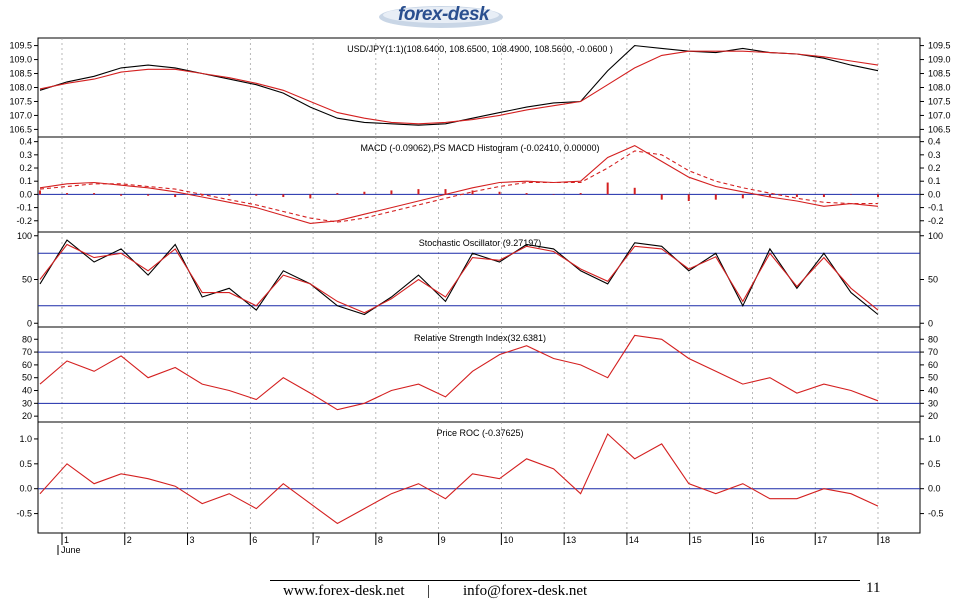 This screenshot has height=600, width=960. What do you see at coordinates (20, 101) in the screenshot?
I see `y-tick-label-left: 107.5` at bounding box center [20, 101].